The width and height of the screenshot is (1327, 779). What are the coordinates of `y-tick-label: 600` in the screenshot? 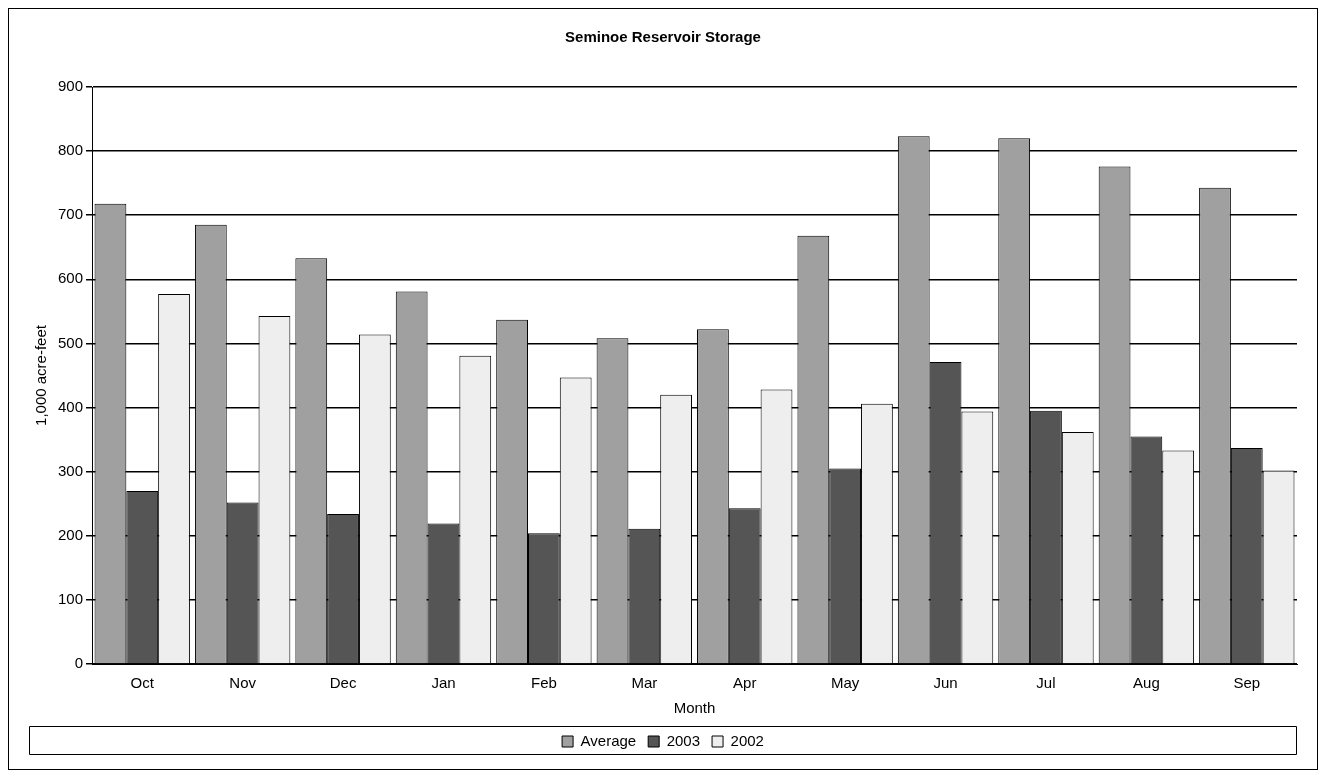 It's located at (71, 278).